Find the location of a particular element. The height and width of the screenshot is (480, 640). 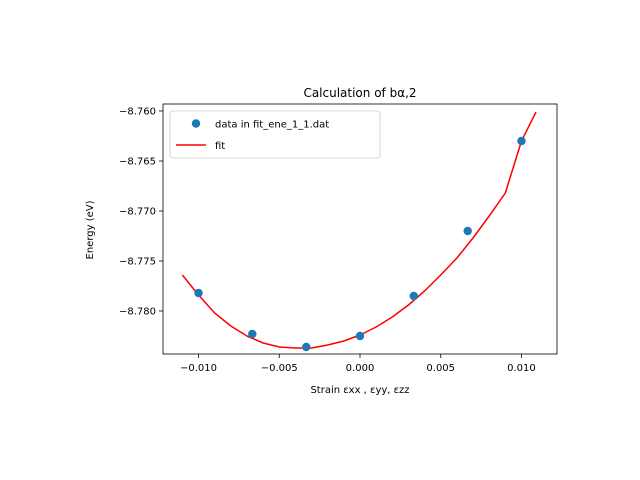

y-tick-label: −8.780 is located at coordinates (137, 312).